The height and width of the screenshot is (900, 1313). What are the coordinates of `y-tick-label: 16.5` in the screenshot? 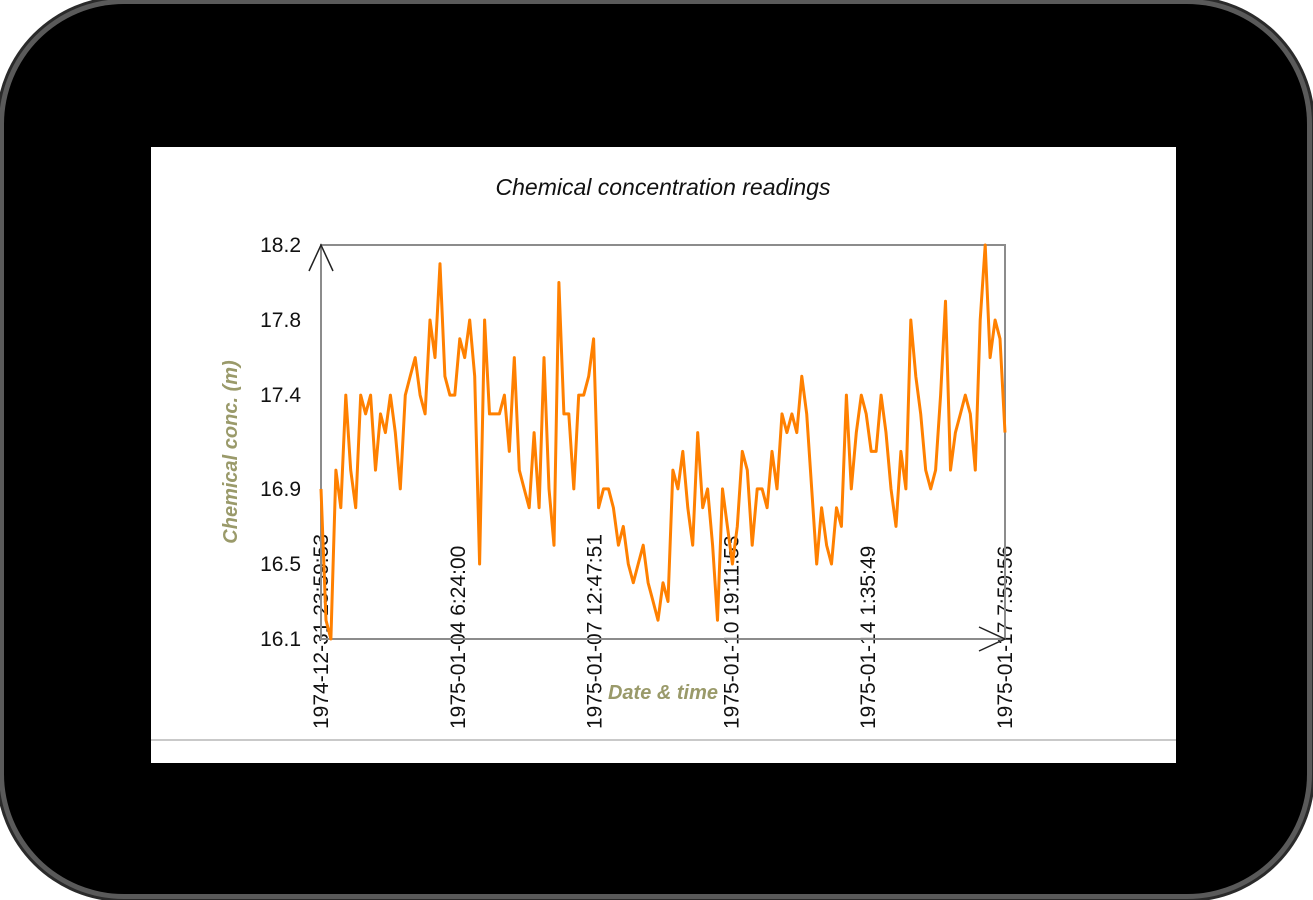 It's located at (280, 564).